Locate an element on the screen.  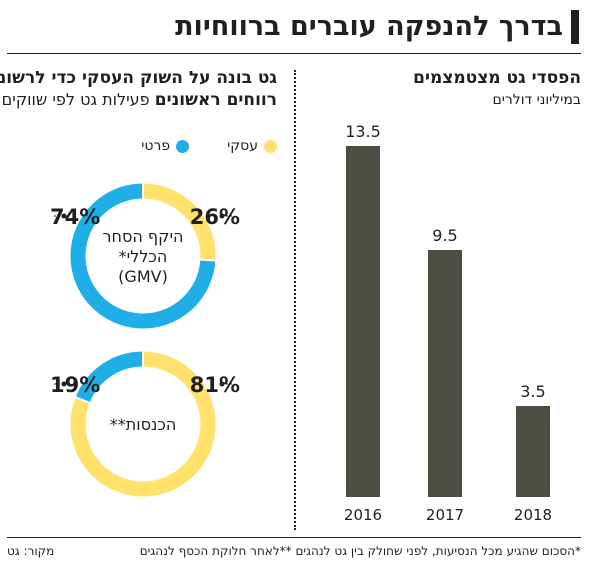
legend-label-private: פרטי is located at coordinates (157, 146).